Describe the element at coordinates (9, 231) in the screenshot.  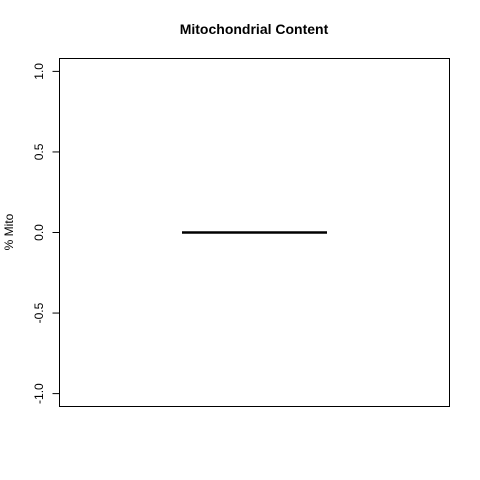
I see `y-axis-label: % Mito` at that location.